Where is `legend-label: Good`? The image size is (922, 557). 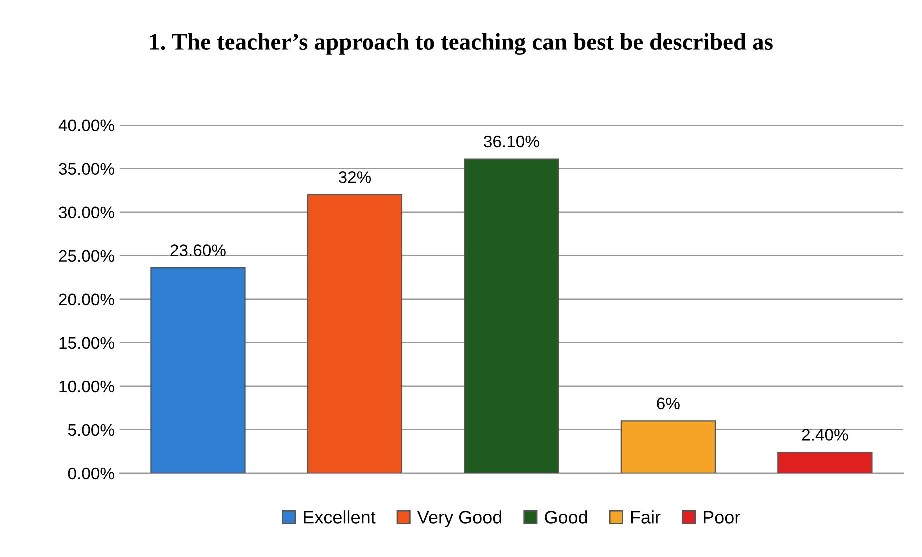
legend-label: Good is located at coordinates (566, 517).